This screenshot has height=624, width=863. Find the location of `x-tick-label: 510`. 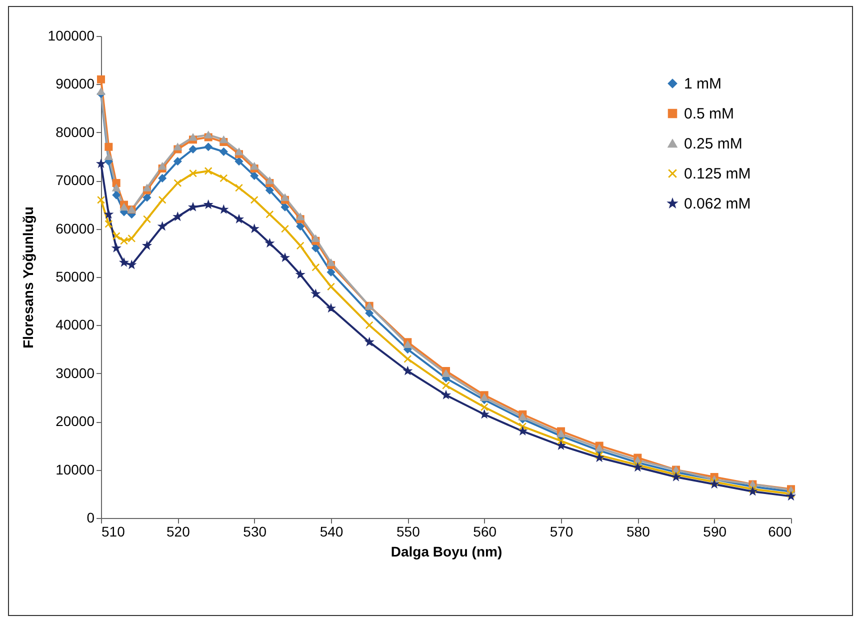

x-tick-label: 510 is located at coordinates (114, 532).